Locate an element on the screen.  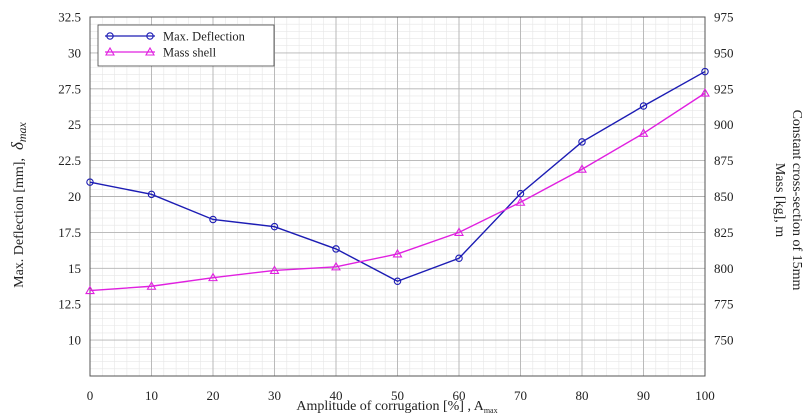
y-tick-label: 15 is located at coordinates (74, 268).